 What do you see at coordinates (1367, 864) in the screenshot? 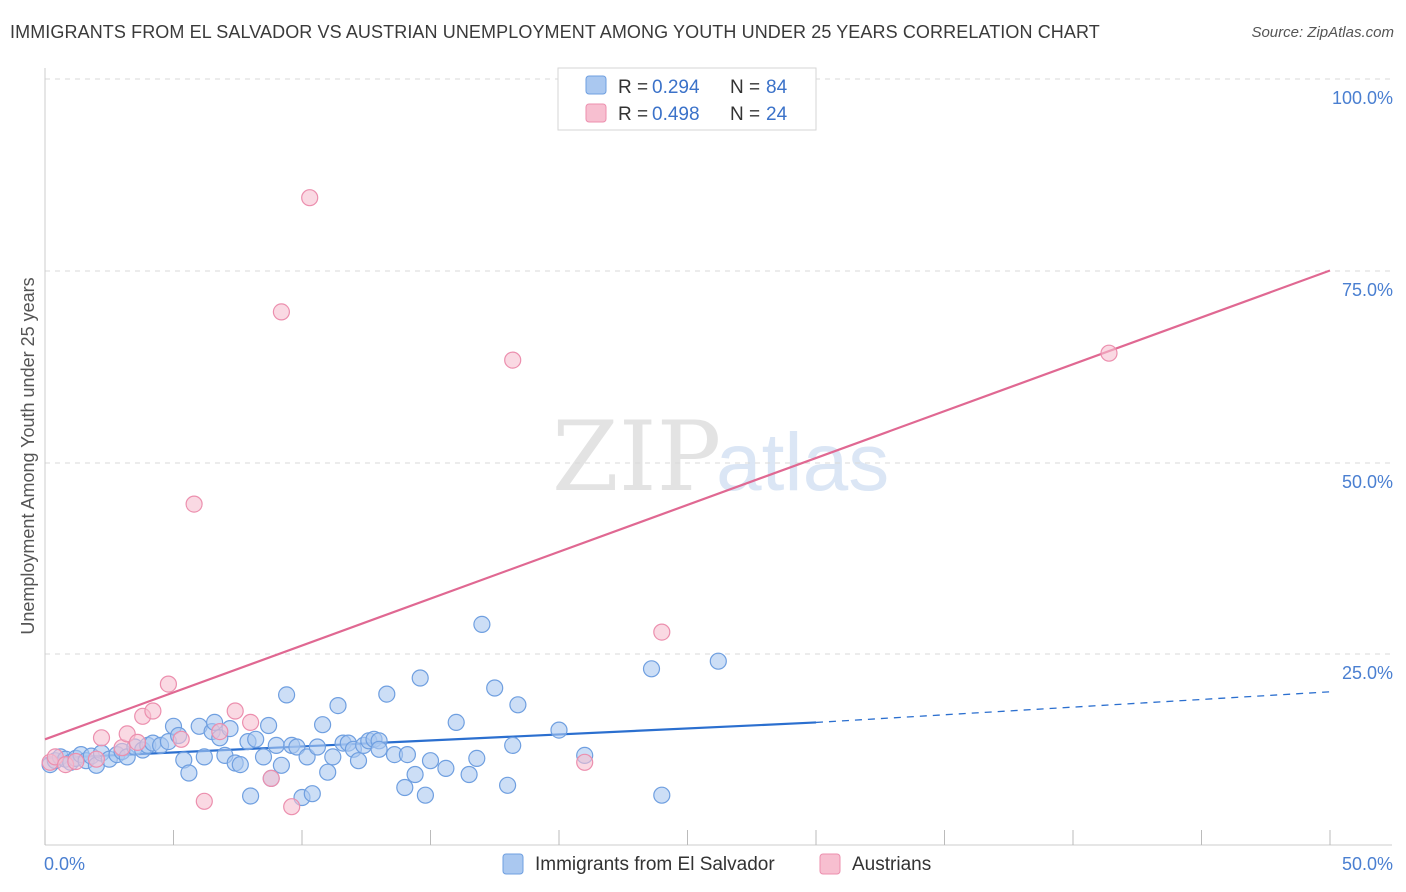
I see `x-tick-label-max: 50.0%` at bounding box center [1367, 864].